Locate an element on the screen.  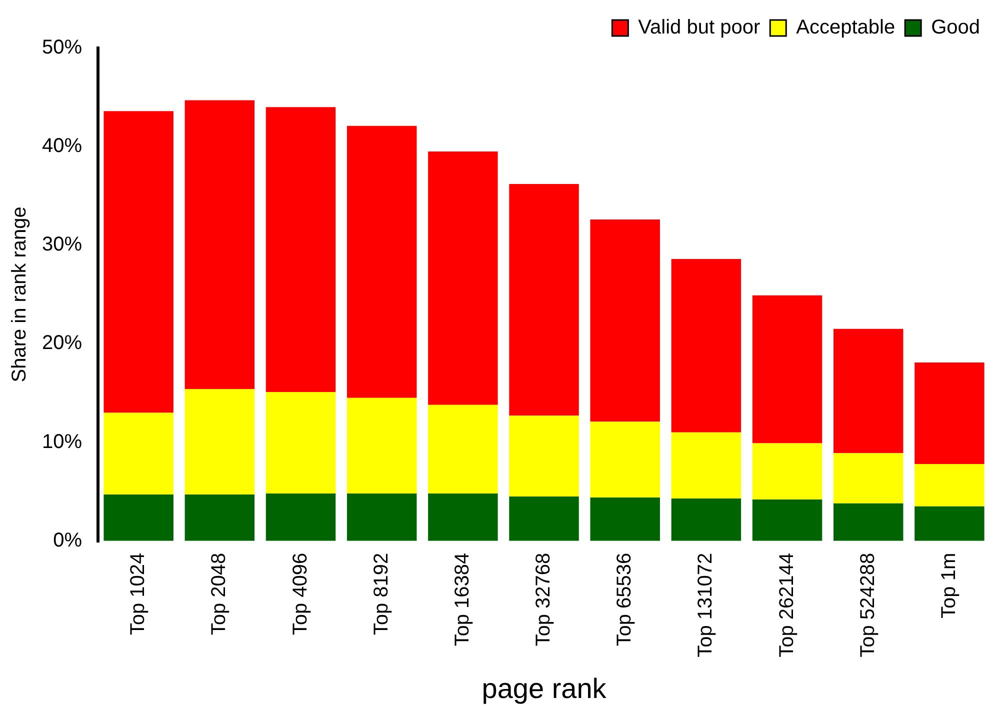
x-tick-label: Top 1m is located at coordinates (949, 585).